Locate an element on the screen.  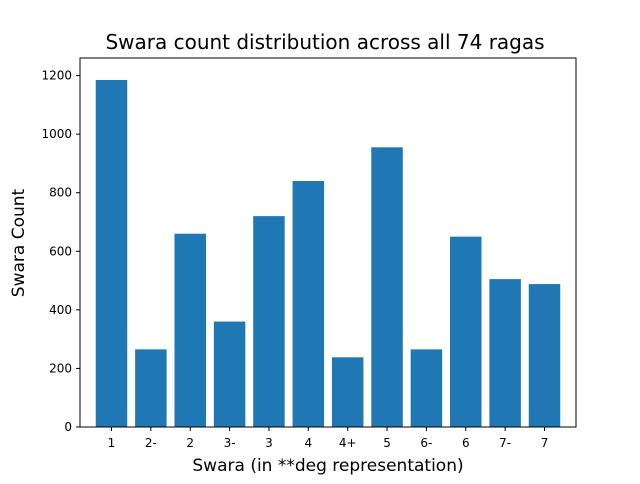
y-tick-label: 0 is located at coordinates (68, 427).